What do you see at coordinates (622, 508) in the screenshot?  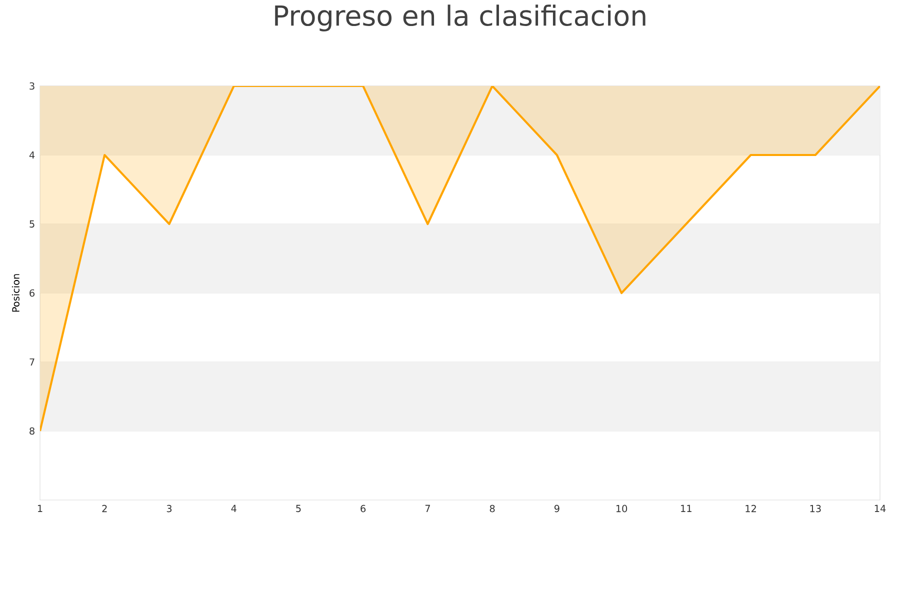 I see `x-tick-label: 10` at bounding box center [622, 508].